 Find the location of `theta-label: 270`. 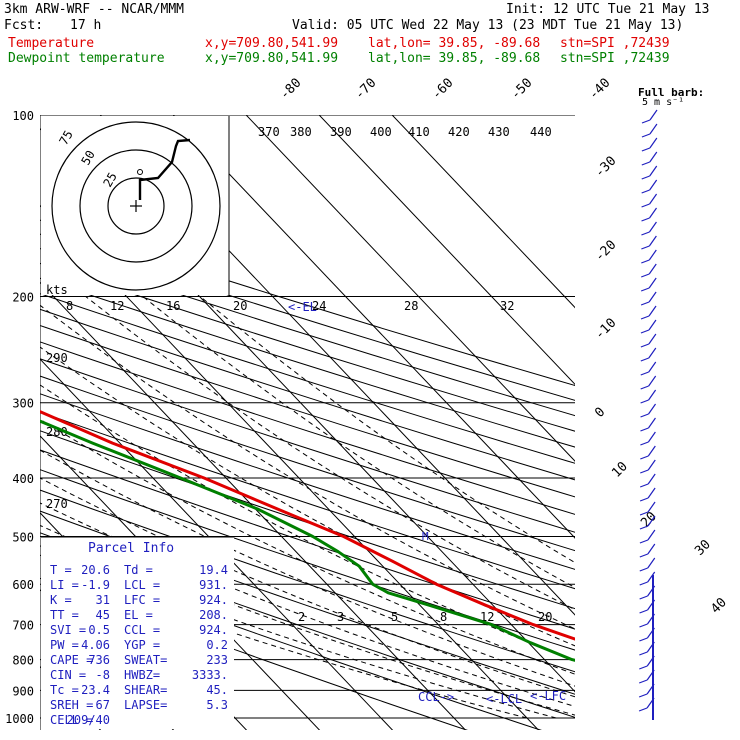

theta-label: 270 is located at coordinates (57, 504).